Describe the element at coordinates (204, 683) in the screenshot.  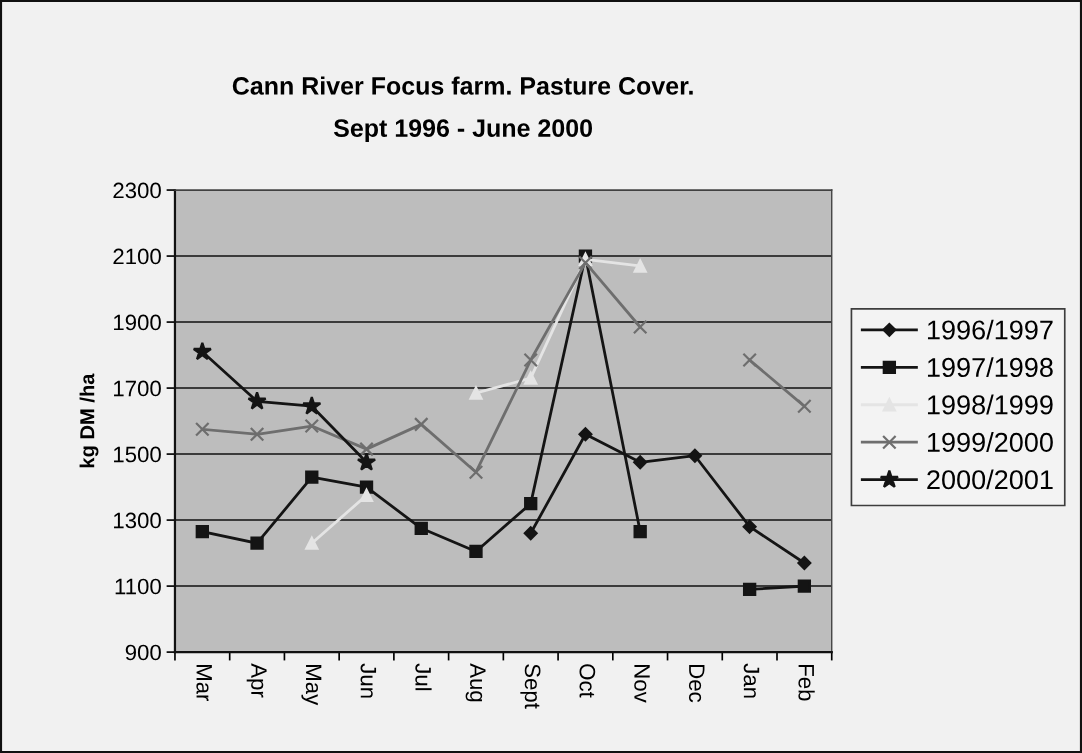
I see `x-tick-label: Mar` at that location.